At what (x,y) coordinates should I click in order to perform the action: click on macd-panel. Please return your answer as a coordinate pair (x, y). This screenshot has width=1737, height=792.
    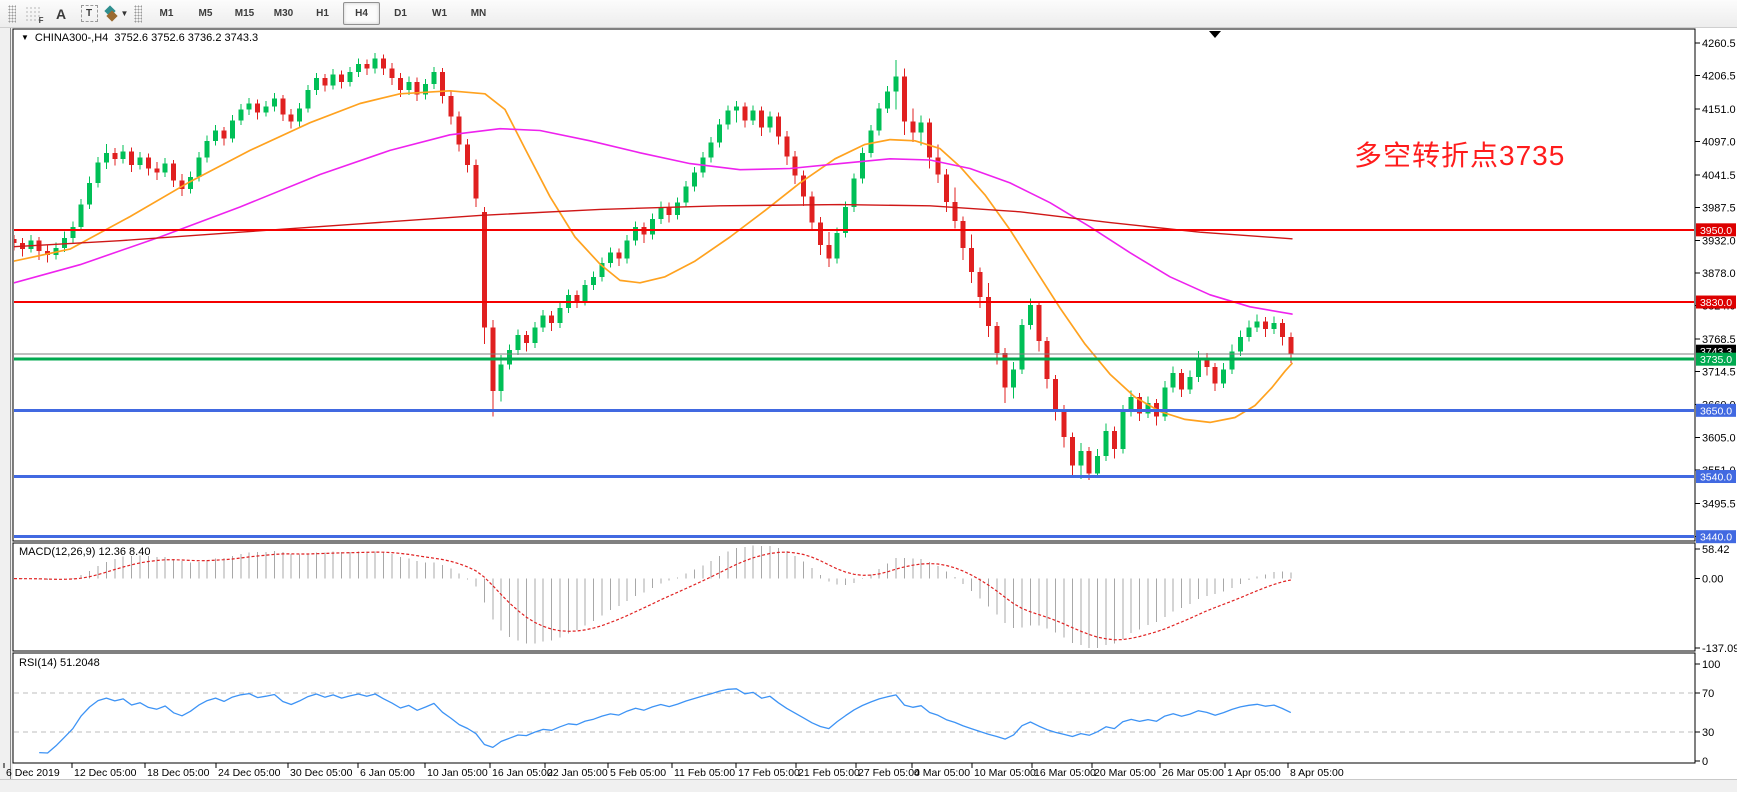
    Looking at the image, I should click on (854, 597).